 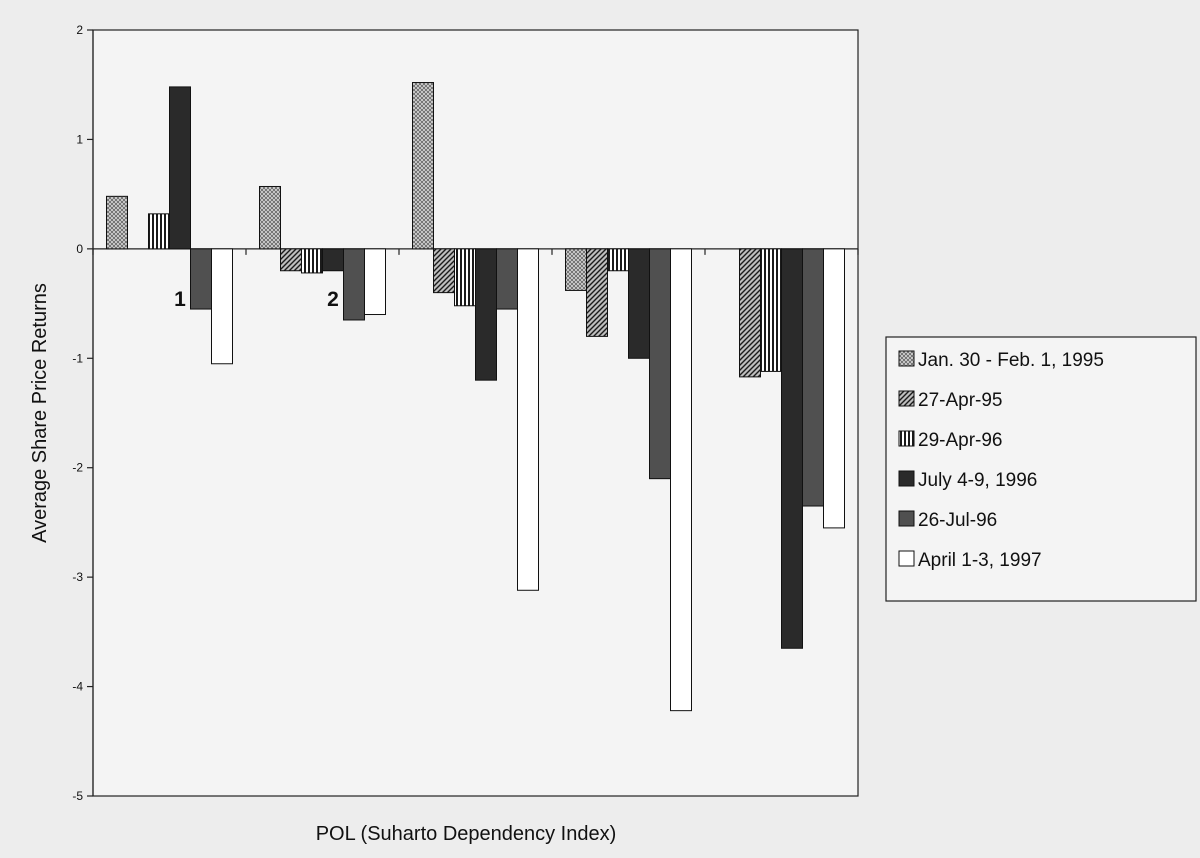 I want to click on y-tick-label: -2, so click(x=77, y=468).